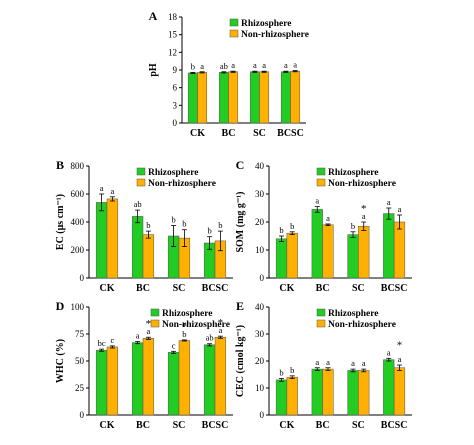 This screenshot has width=474, height=445. What do you see at coordinates (364, 209) in the screenshot?
I see `significance-star-c: *` at bounding box center [364, 209].